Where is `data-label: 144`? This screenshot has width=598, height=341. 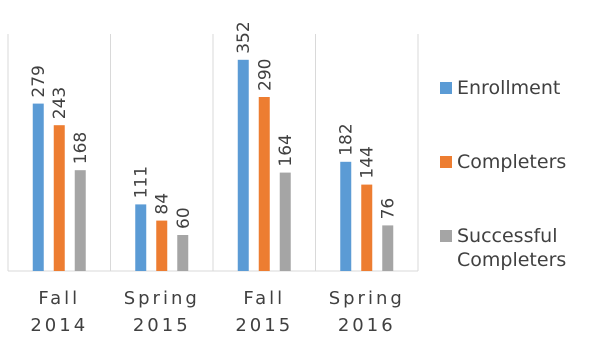
data-label: 144 is located at coordinates (368, 162).